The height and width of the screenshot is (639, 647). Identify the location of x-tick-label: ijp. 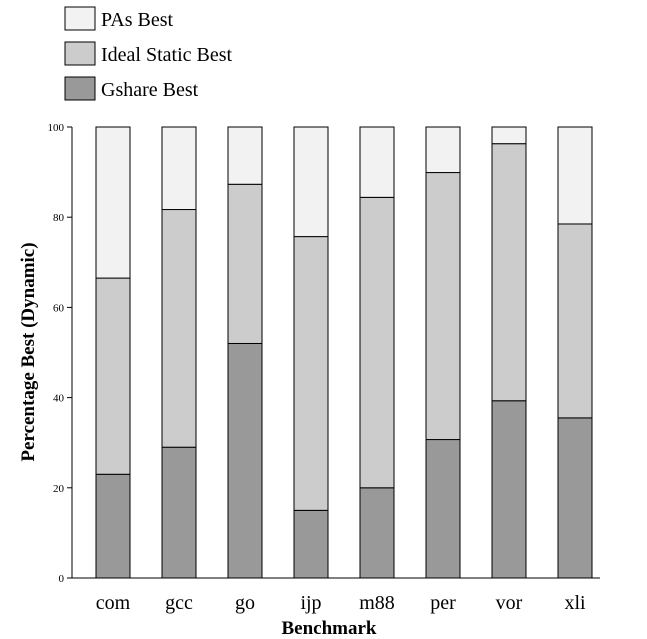
(310, 603).